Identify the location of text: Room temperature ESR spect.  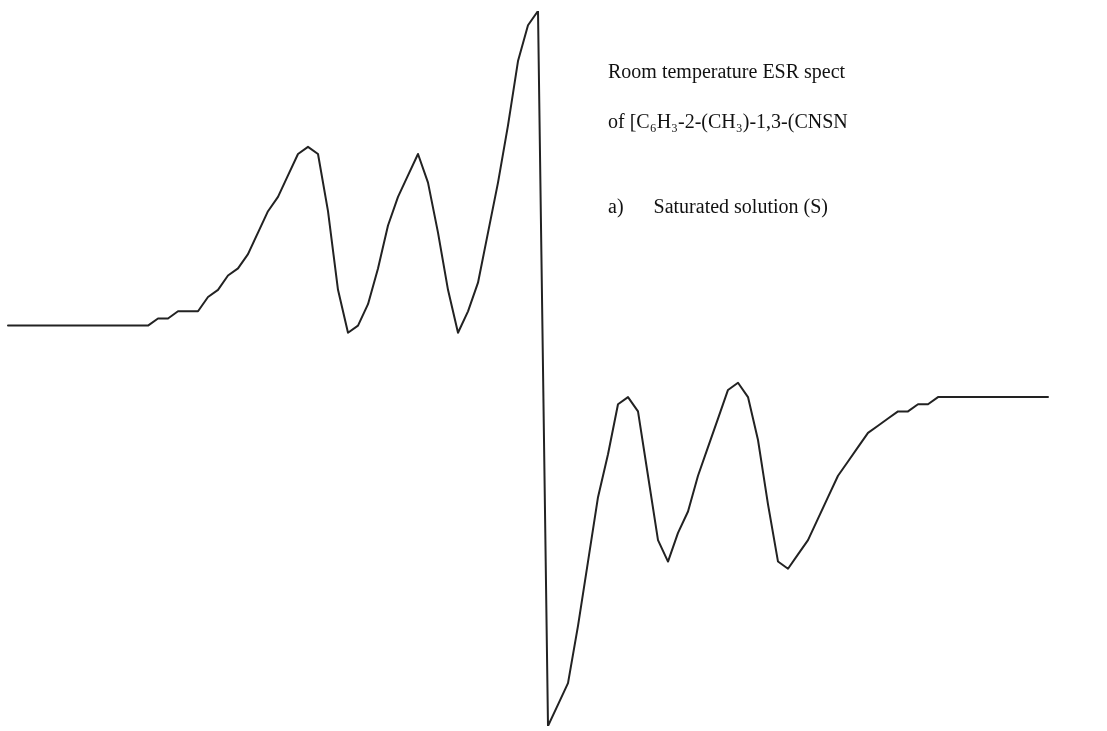
(727, 71).